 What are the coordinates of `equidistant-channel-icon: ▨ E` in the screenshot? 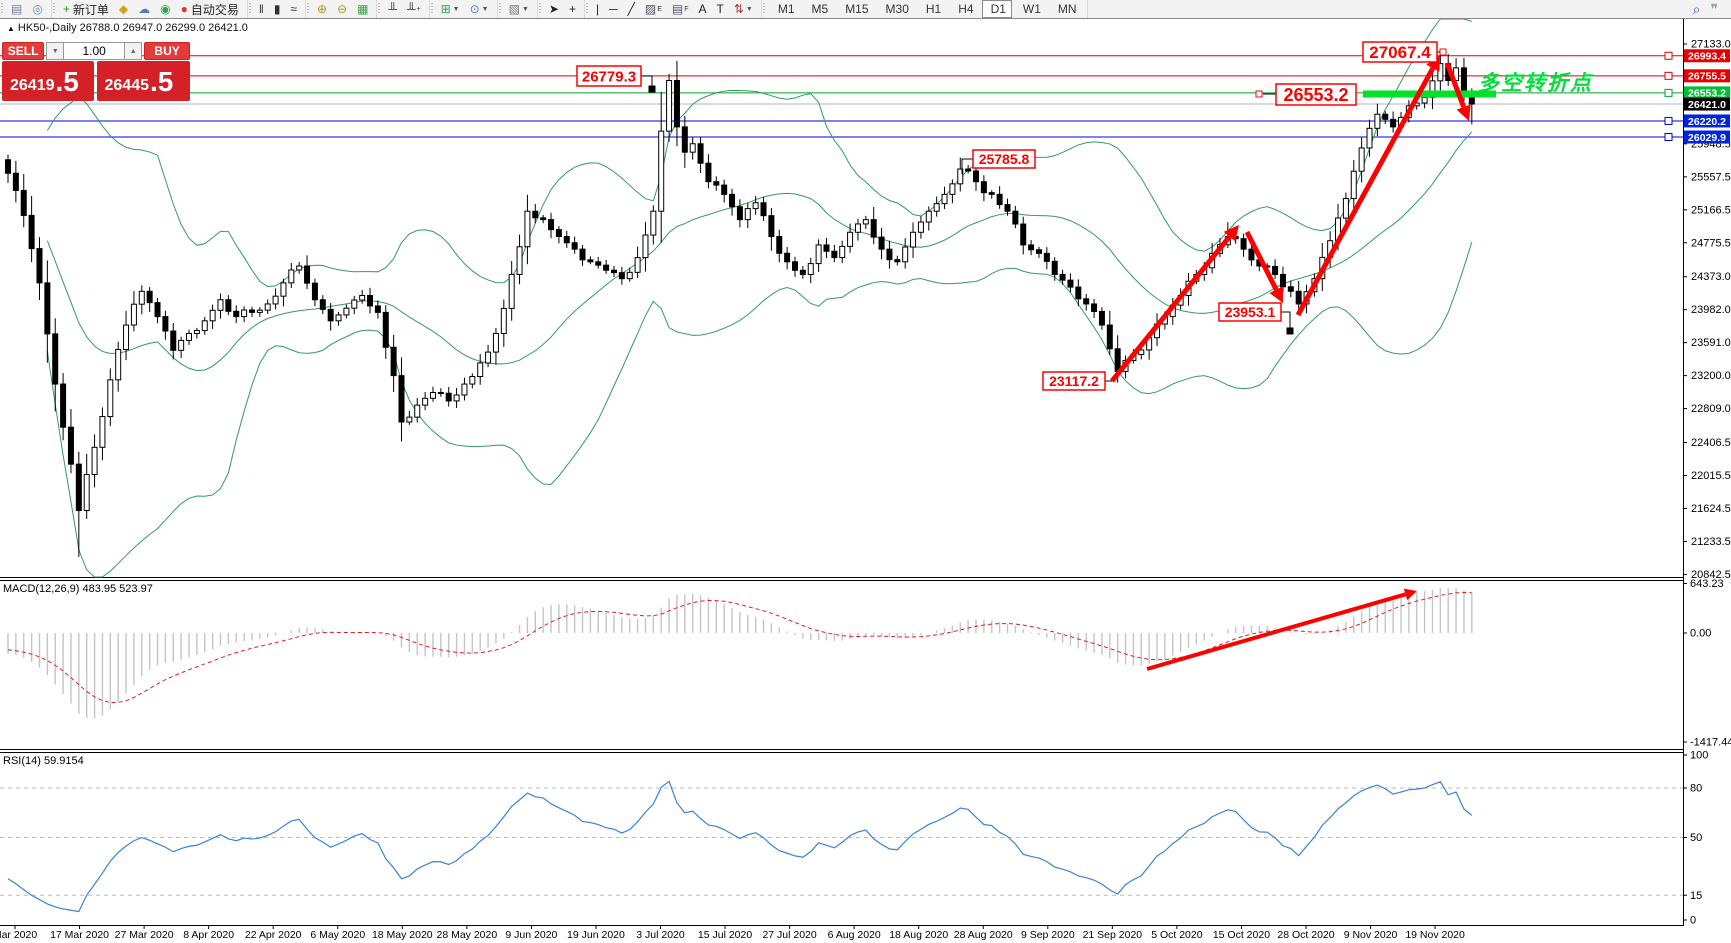 It's located at (653, 9).